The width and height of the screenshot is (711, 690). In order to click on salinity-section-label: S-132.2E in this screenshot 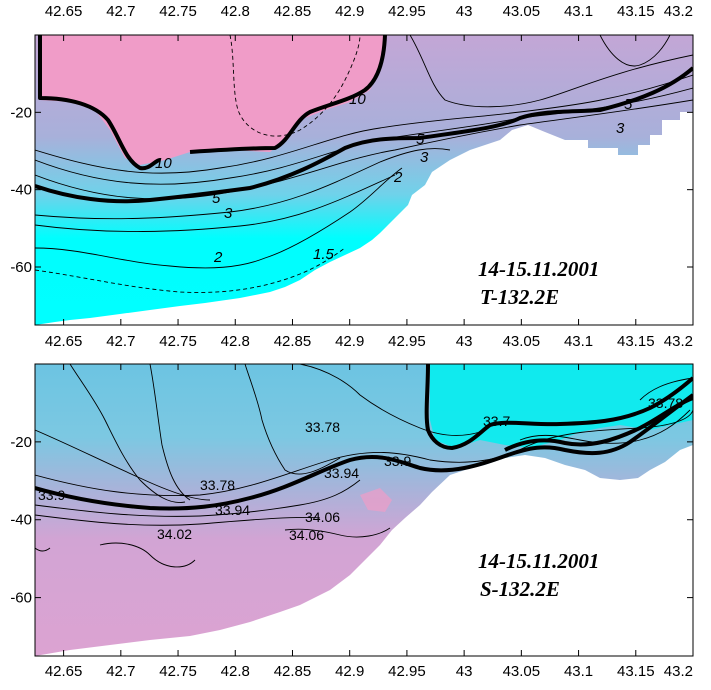, I will do `click(520, 589)`.